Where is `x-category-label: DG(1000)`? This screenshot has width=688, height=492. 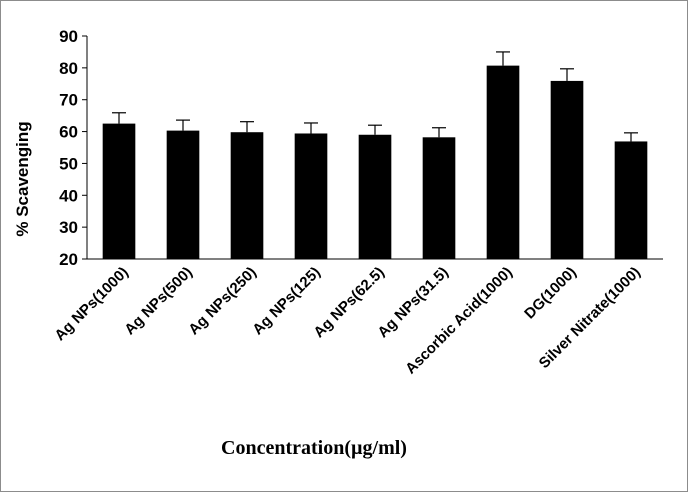
x-category-label: DG(1000) is located at coordinates (550, 293).